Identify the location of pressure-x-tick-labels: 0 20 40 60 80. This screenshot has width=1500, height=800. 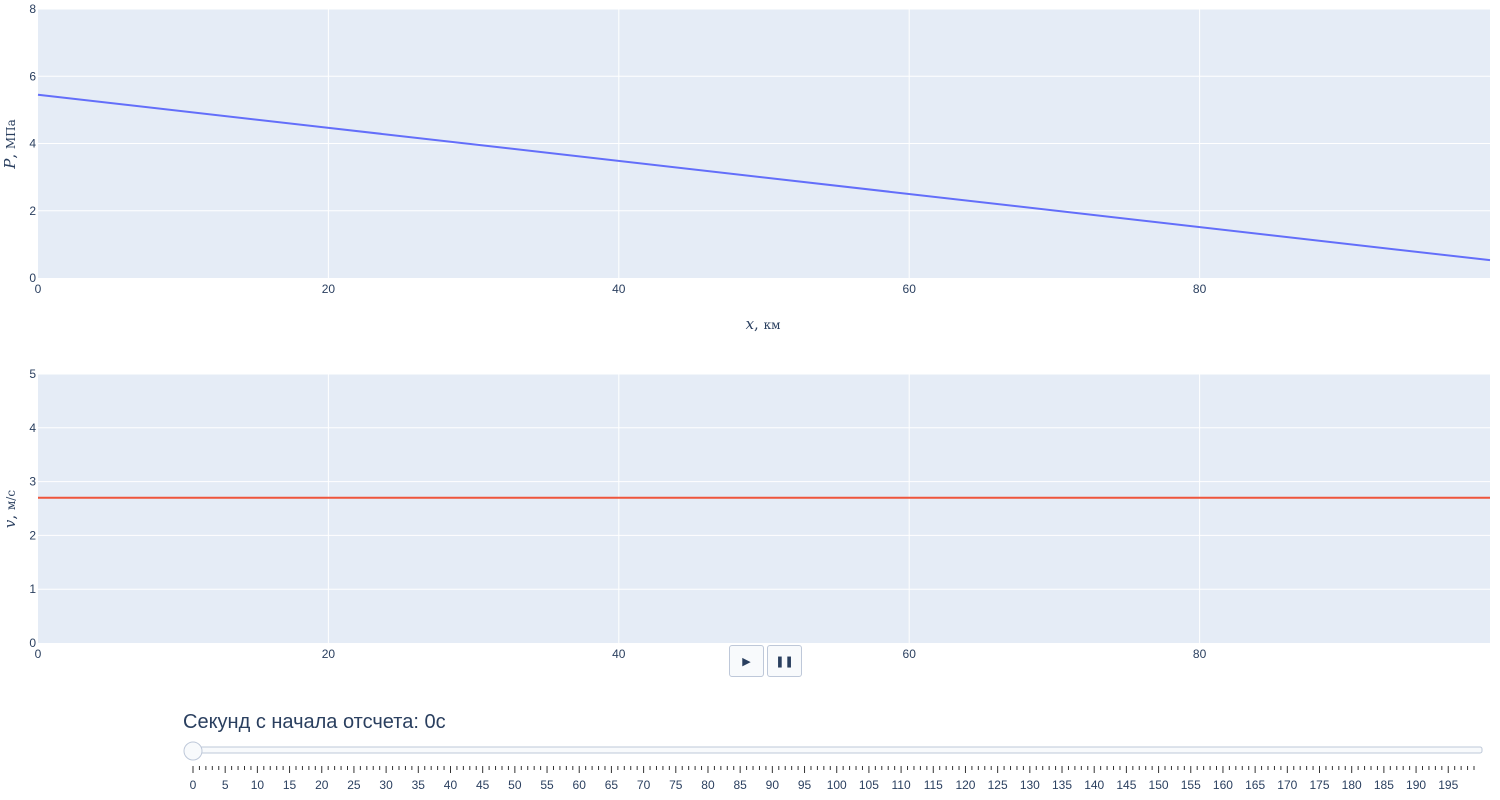
(621, 289).